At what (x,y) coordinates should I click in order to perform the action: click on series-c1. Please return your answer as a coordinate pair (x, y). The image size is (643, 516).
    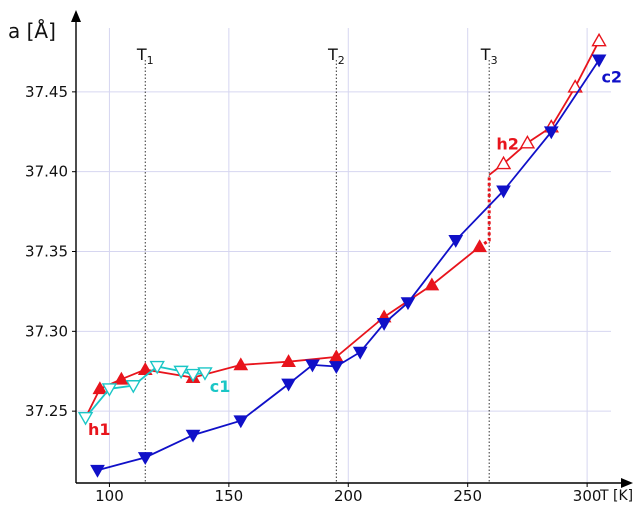
    Looking at the image, I should click on (145, 393).